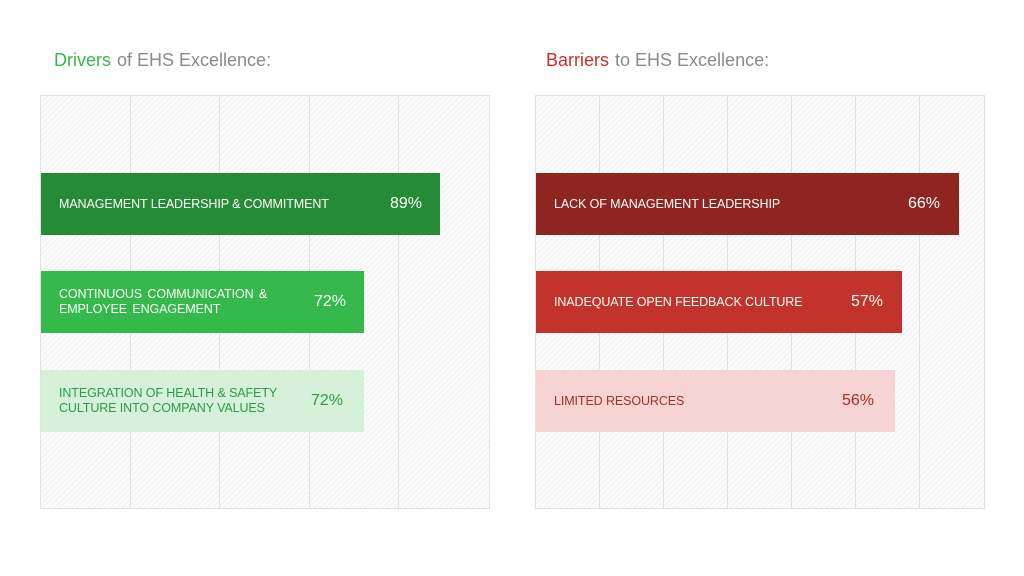 This screenshot has height=576, width=1024. I want to click on barrier-bar-label: LIMITED RESOURCES, so click(619, 400).